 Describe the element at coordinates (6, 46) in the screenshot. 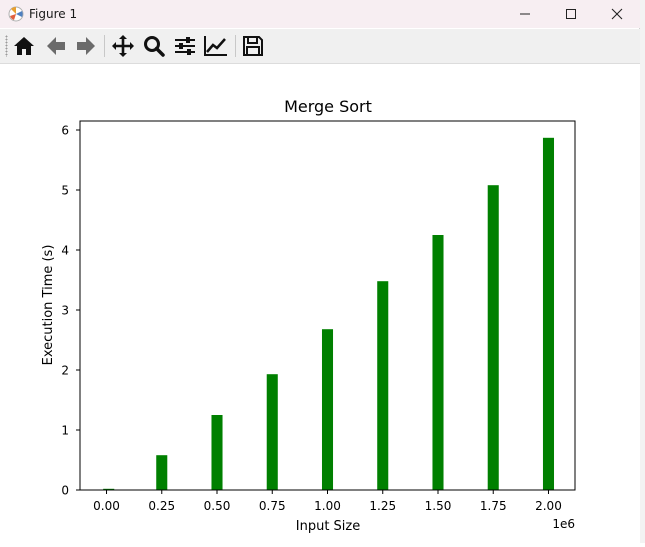

I see `toolbar-grip` at that location.